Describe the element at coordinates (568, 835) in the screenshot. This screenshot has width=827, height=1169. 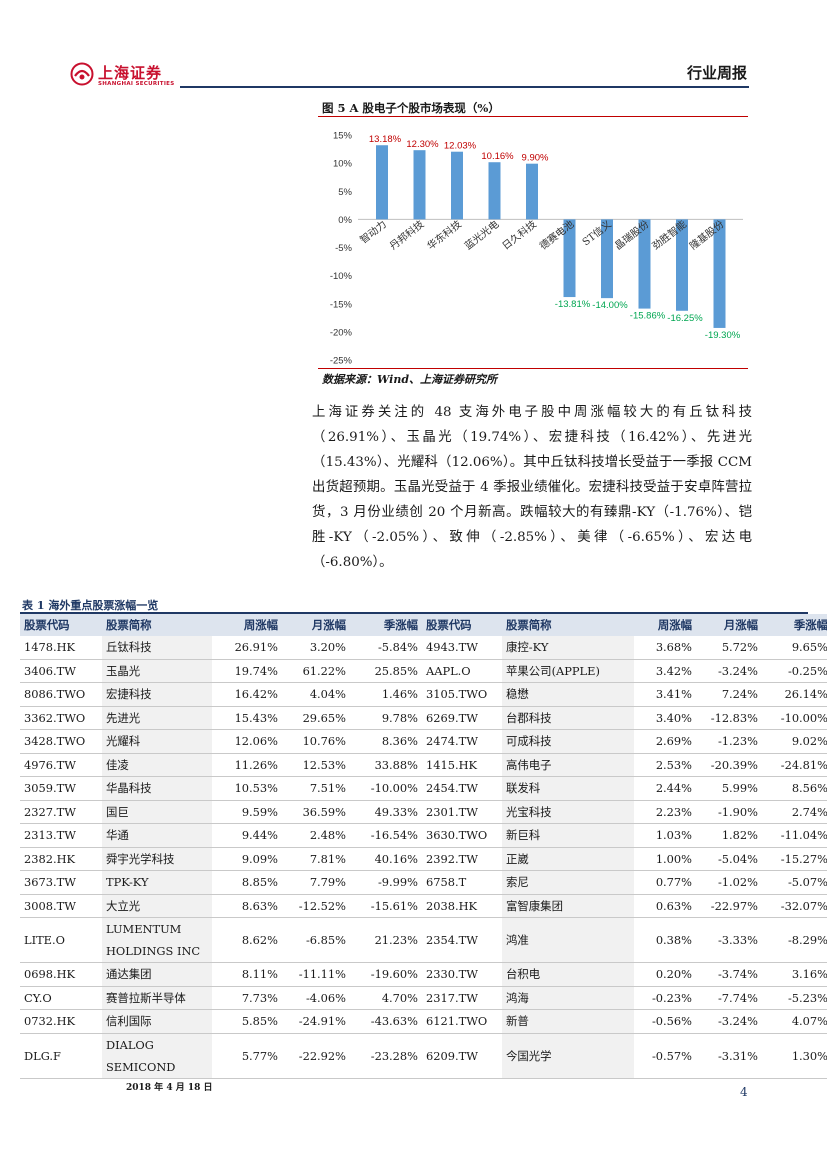
I see `table-cell: 新巨科` at that location.